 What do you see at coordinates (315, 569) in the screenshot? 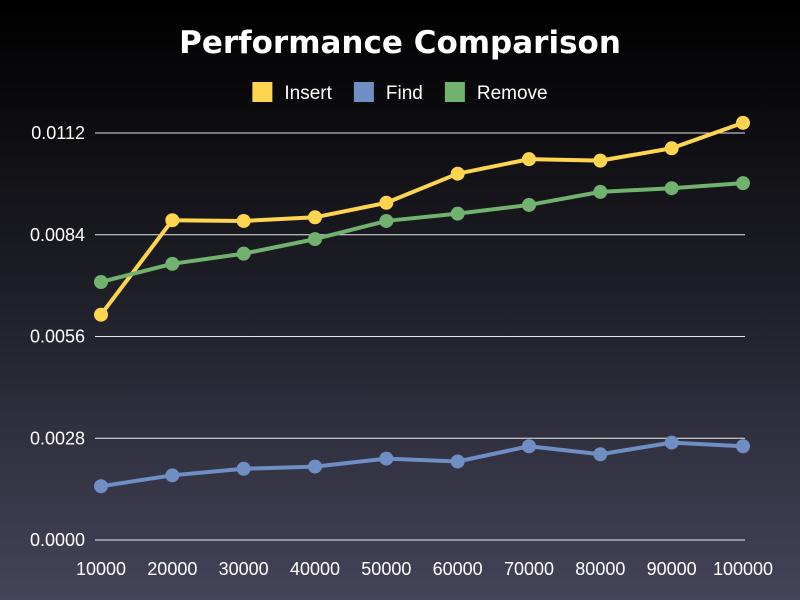
I see `x-tick-label: 40000` at bounding box center [315, 569].